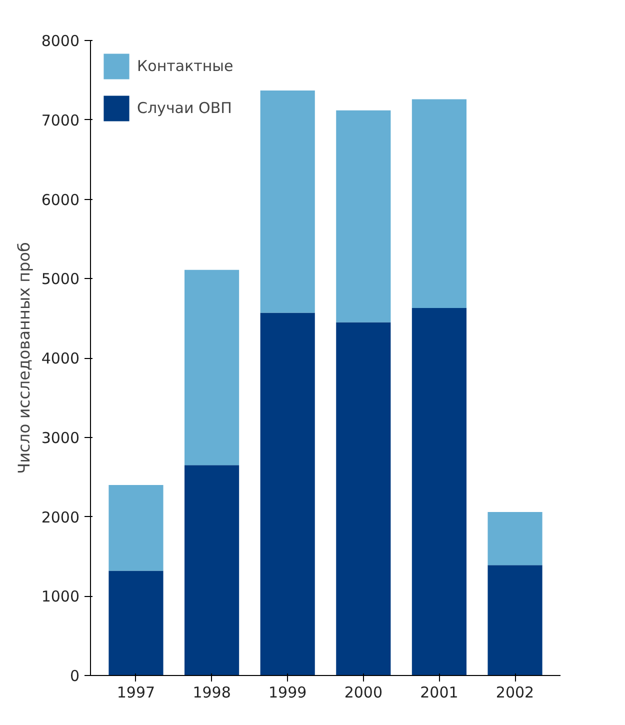 The width and height of the screenshot is (625, 725). Describe the element at coordinates (211, 693) in the screenshot. I see `x-tick-label: 1998` at that location.